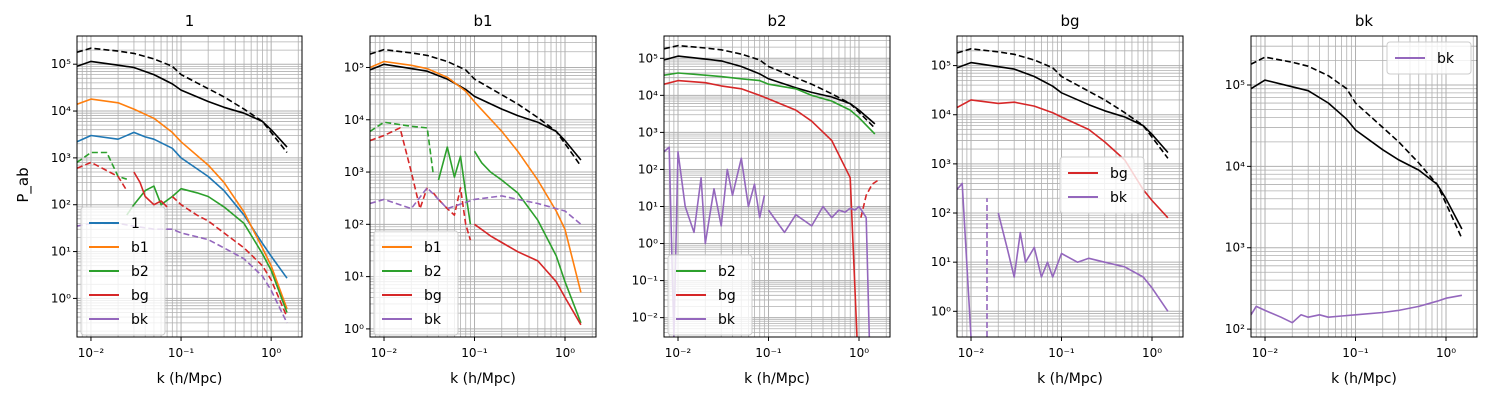 The height and width of the screenshot is (404, 1500). Describe the element at coordinates (776, 21) in the screenshot. I see `panel-title: b2` at that location.